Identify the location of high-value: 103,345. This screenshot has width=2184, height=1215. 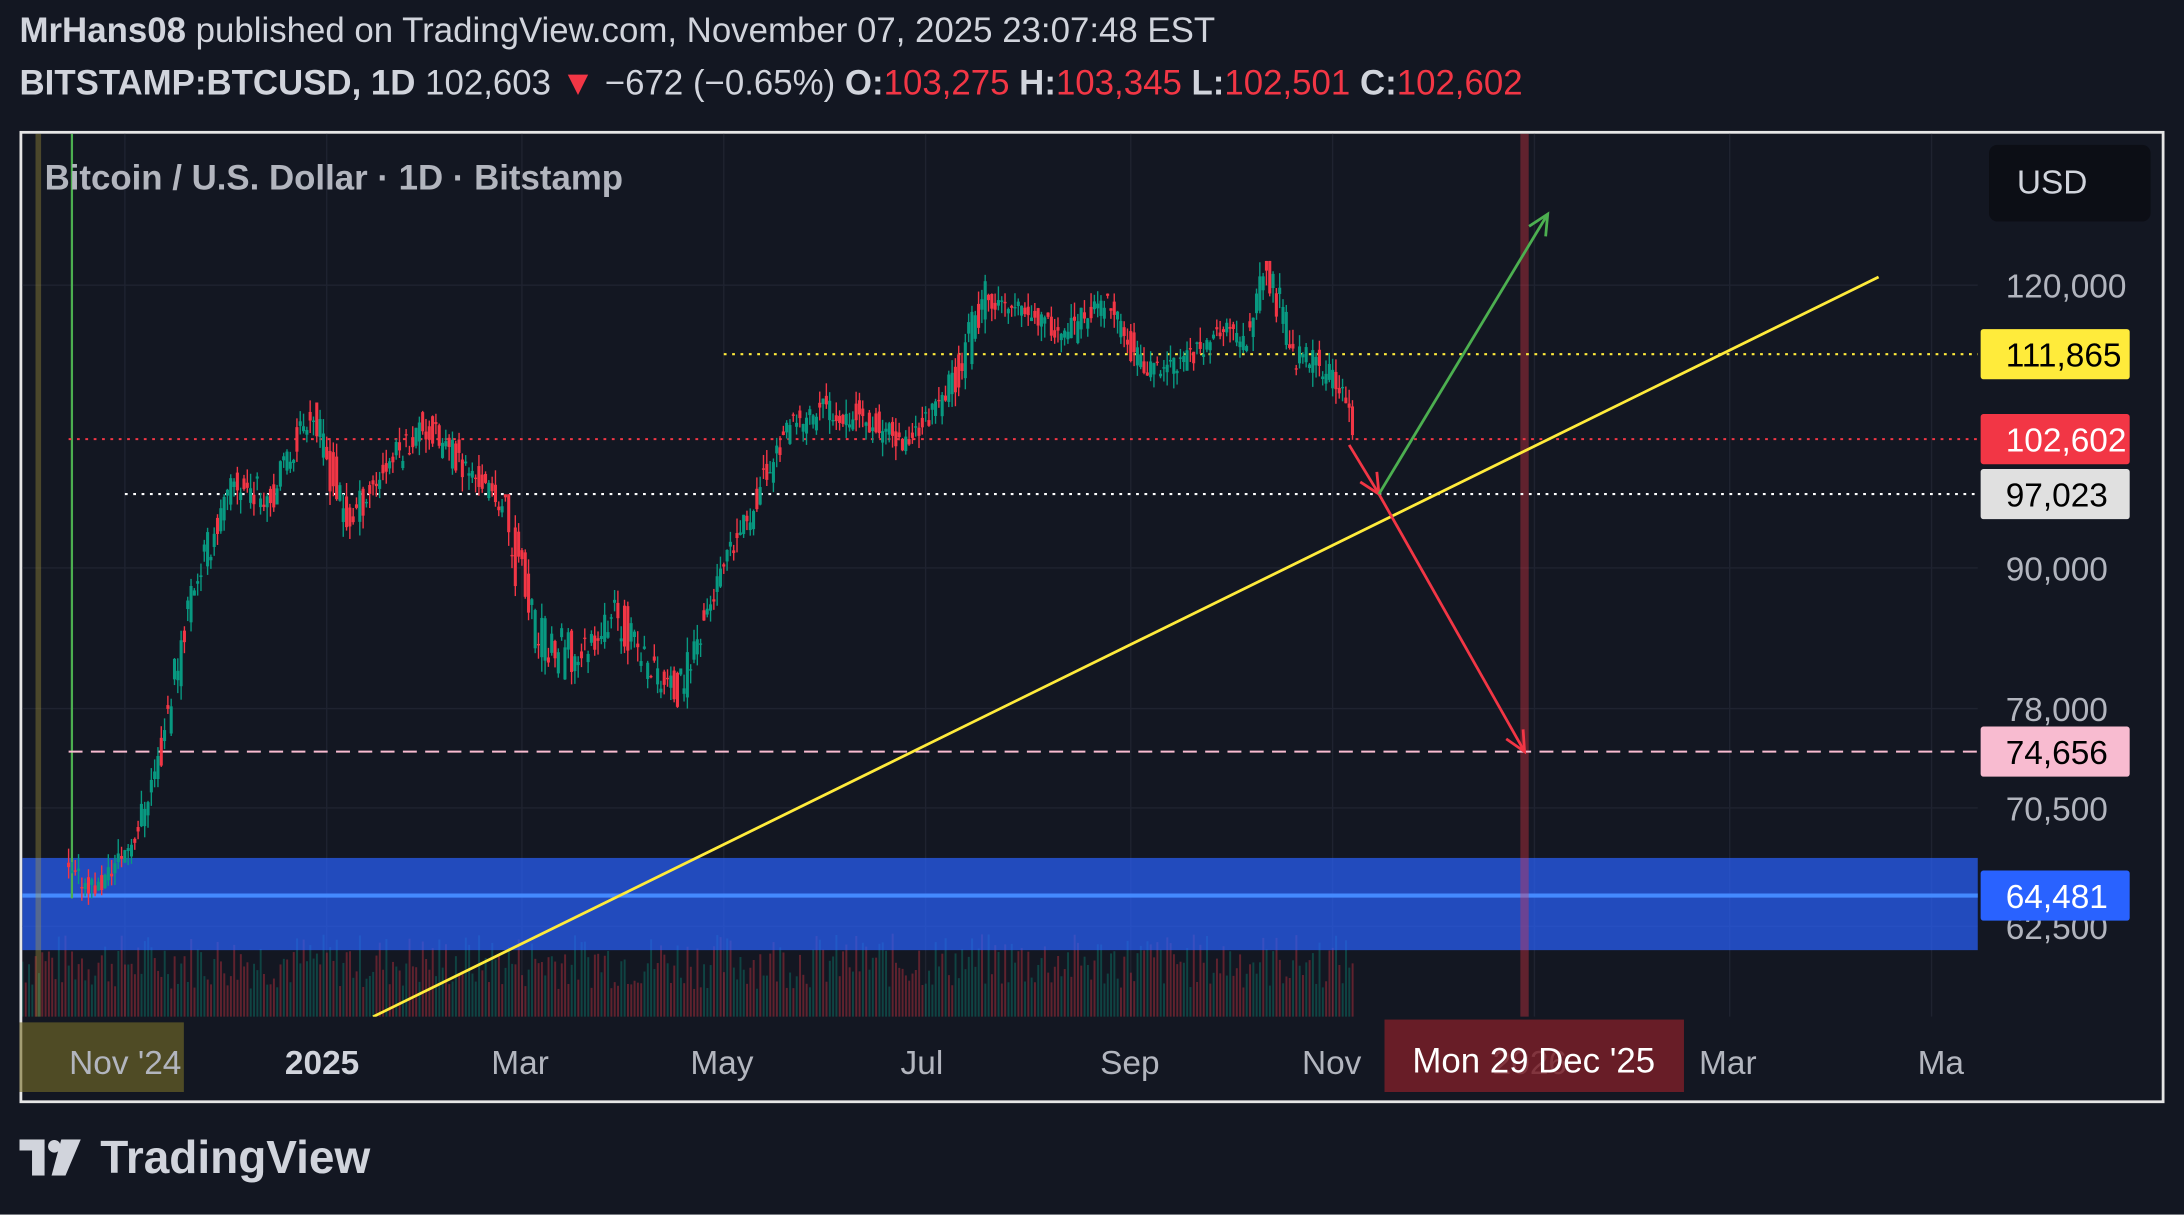
(1118, 84).